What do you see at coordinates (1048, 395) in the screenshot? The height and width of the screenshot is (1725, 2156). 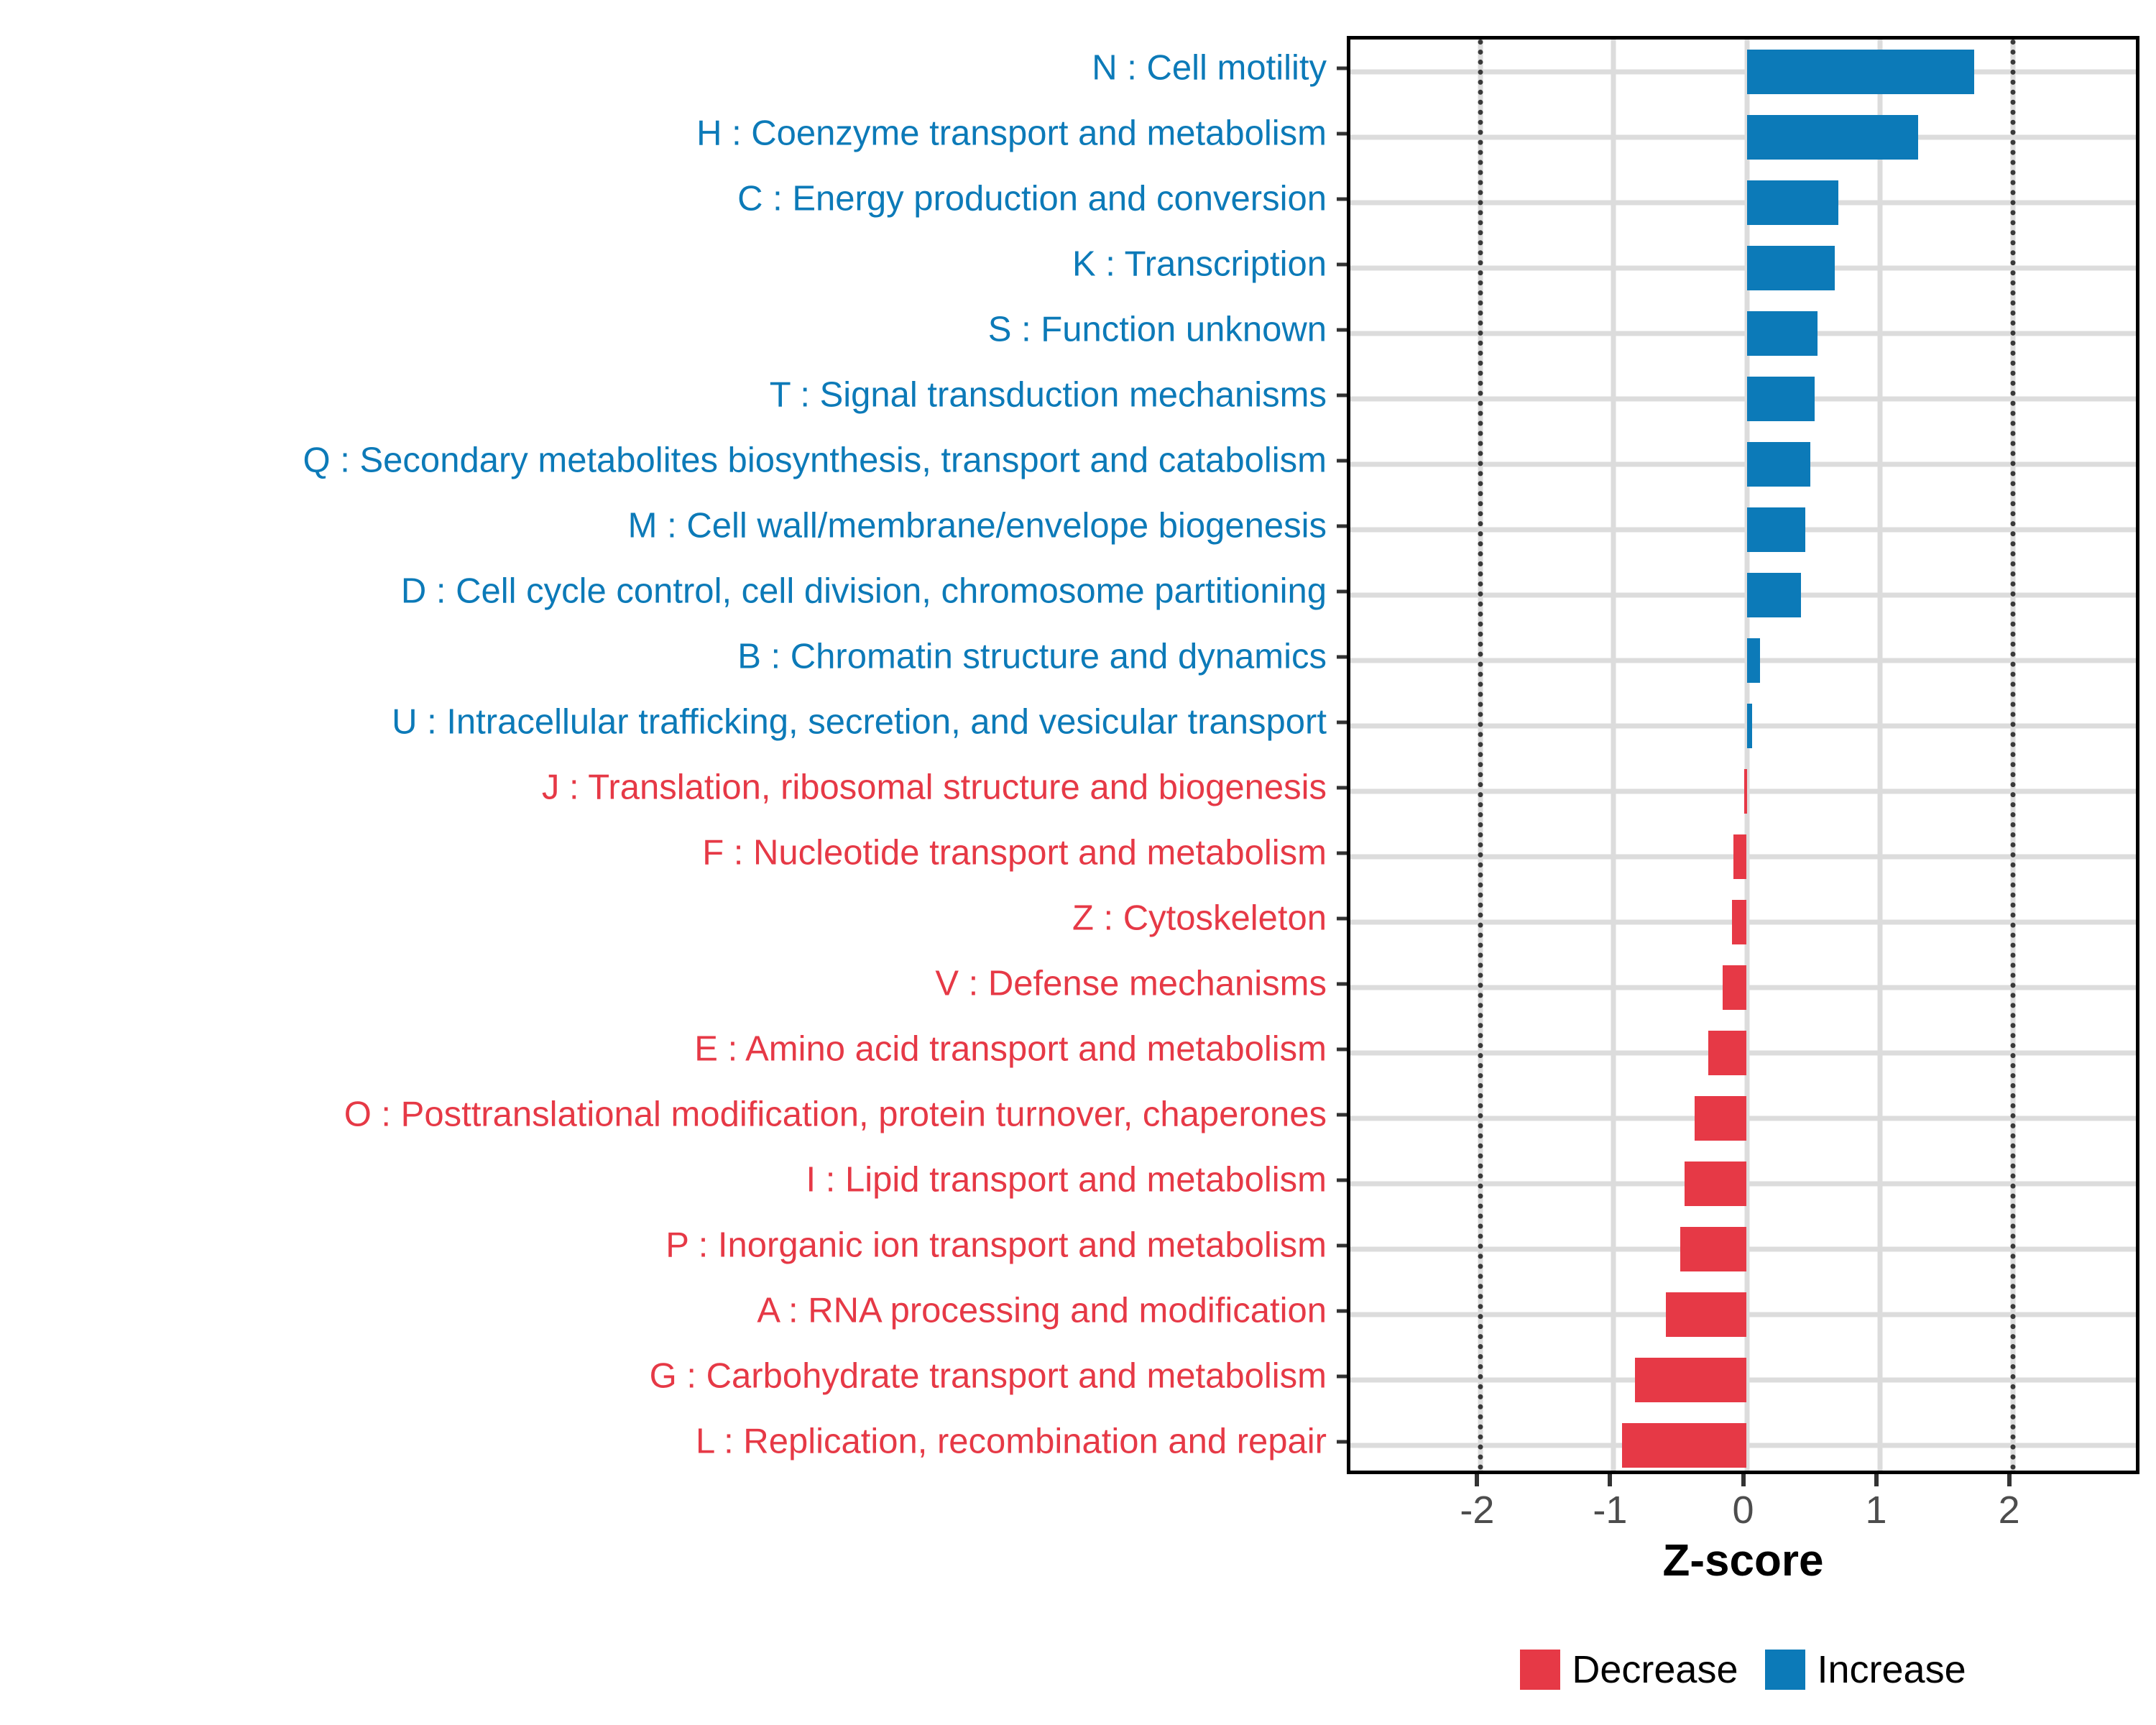 I see `y-axis-label: T : Signal transduction mechanisms` at bounding box center [1048, 395].